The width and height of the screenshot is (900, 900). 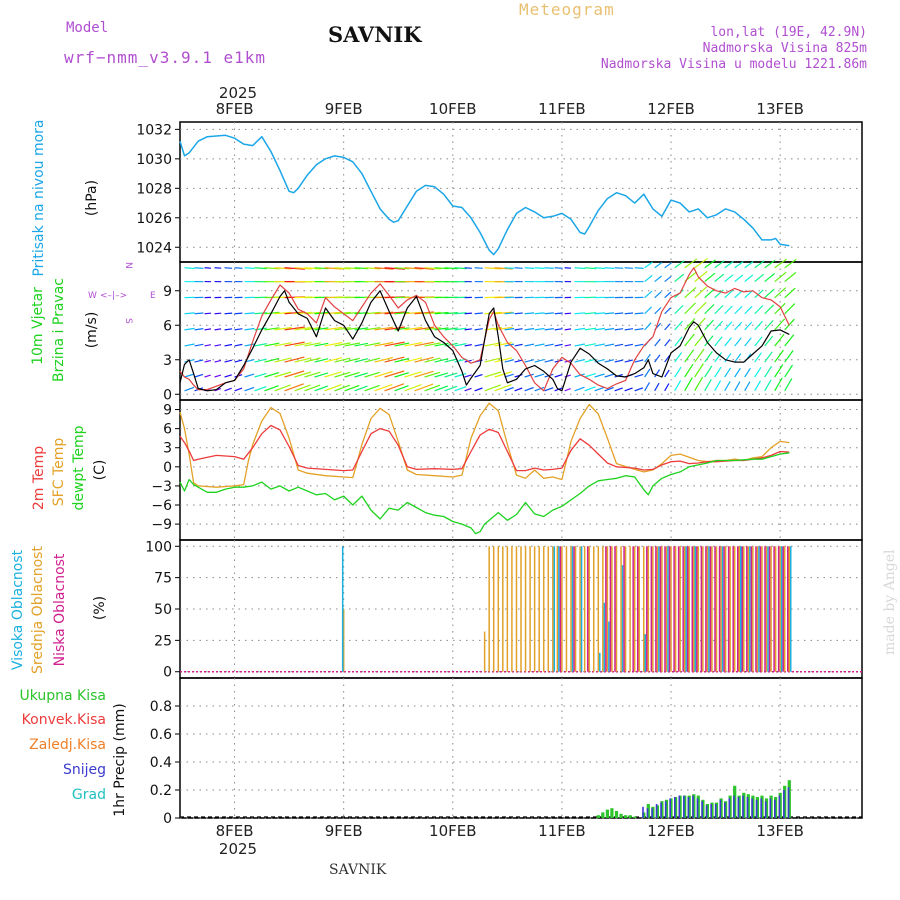 I want to click on pressure-unit: (hPa), so click(x=92, y=198).